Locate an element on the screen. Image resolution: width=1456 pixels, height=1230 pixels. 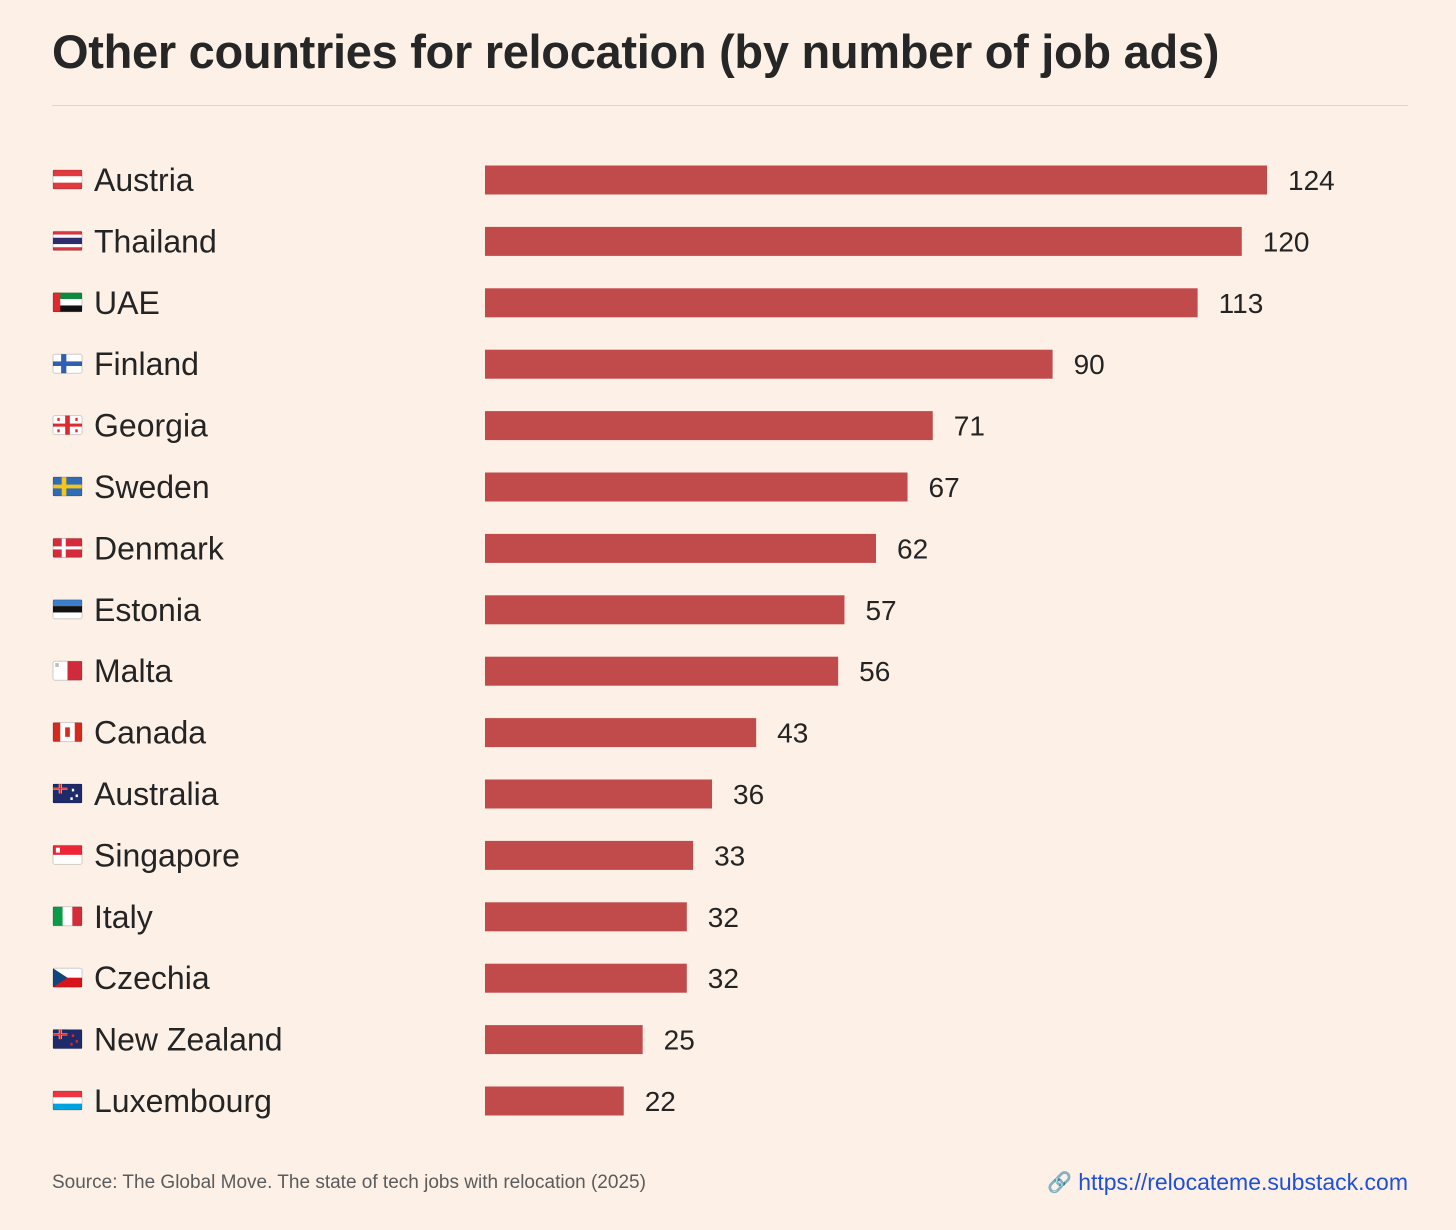
value-label: 67 is located at coordinates (944, 487).